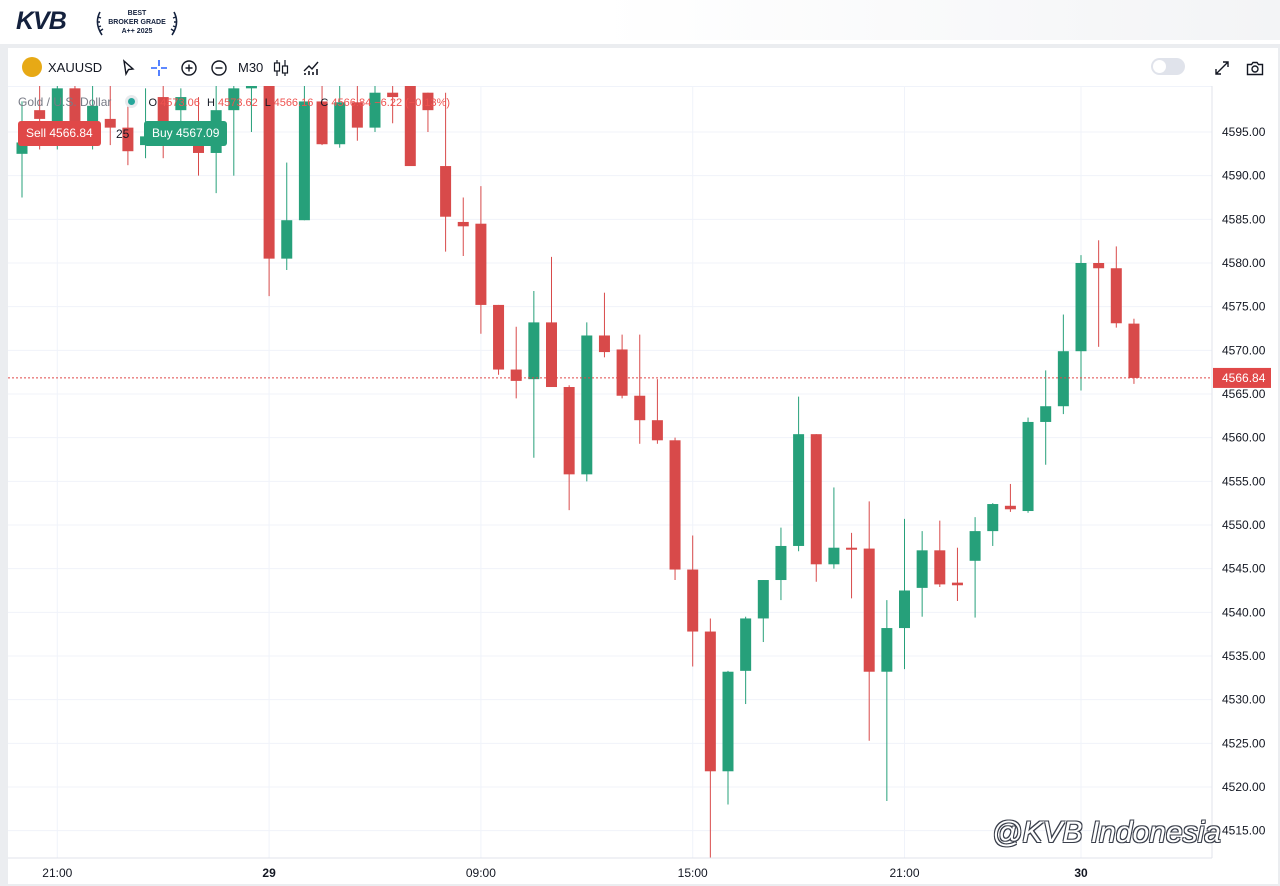 Image resolution: width=1280 pixels, height=886 pixels. What do you see at coordinates (1244, 831) in the screenshot?
I see `price-tick-label: 4515.00` at bounding box center [1244, 831].